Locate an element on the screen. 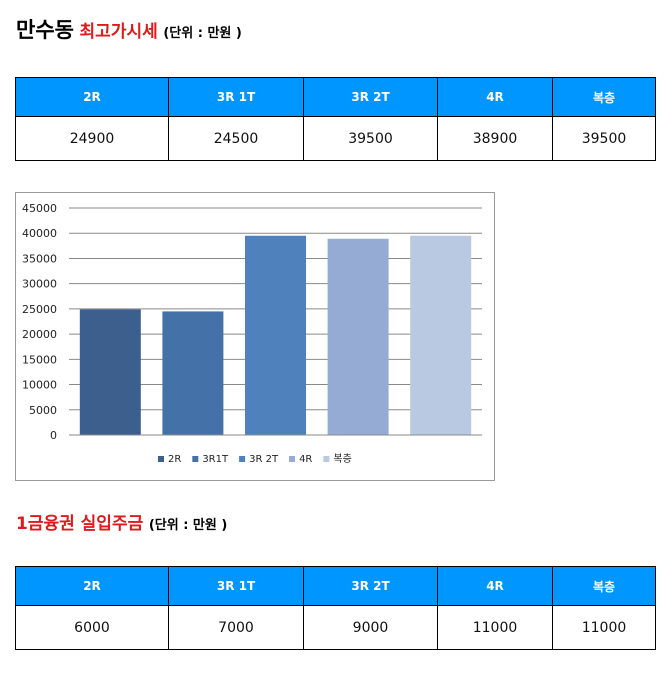  section1-title: 만수동 최고가시세 (단위 : 만원 ) is located at coordinates (129, 29).